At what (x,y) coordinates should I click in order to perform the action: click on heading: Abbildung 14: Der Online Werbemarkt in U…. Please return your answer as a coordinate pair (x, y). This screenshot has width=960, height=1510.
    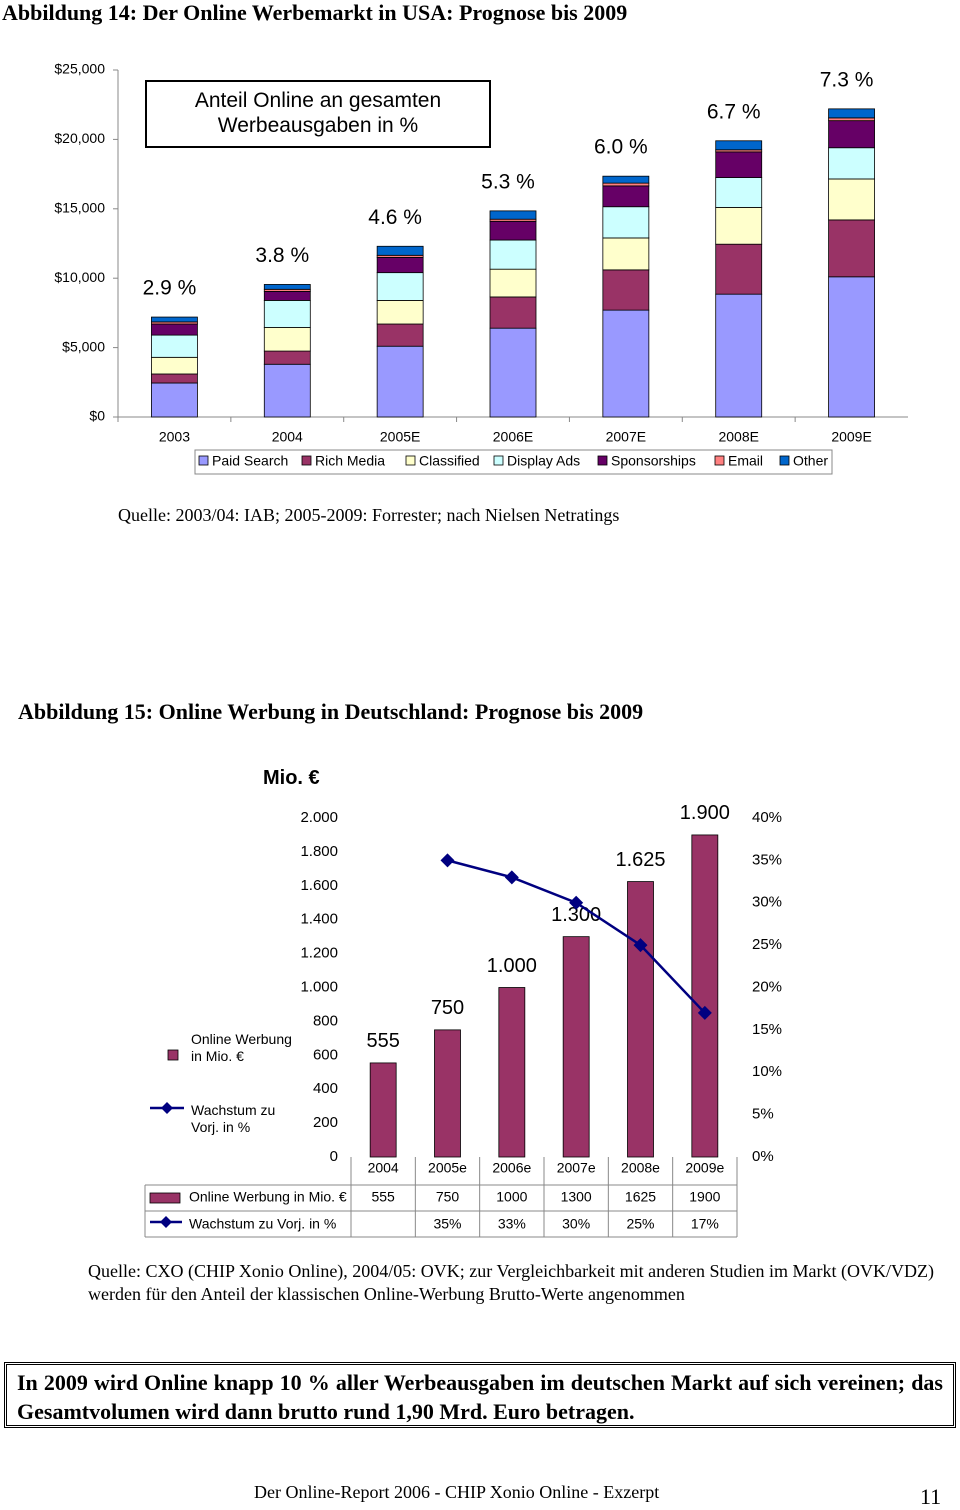
    Looking at the image, I should click on (315, 12).